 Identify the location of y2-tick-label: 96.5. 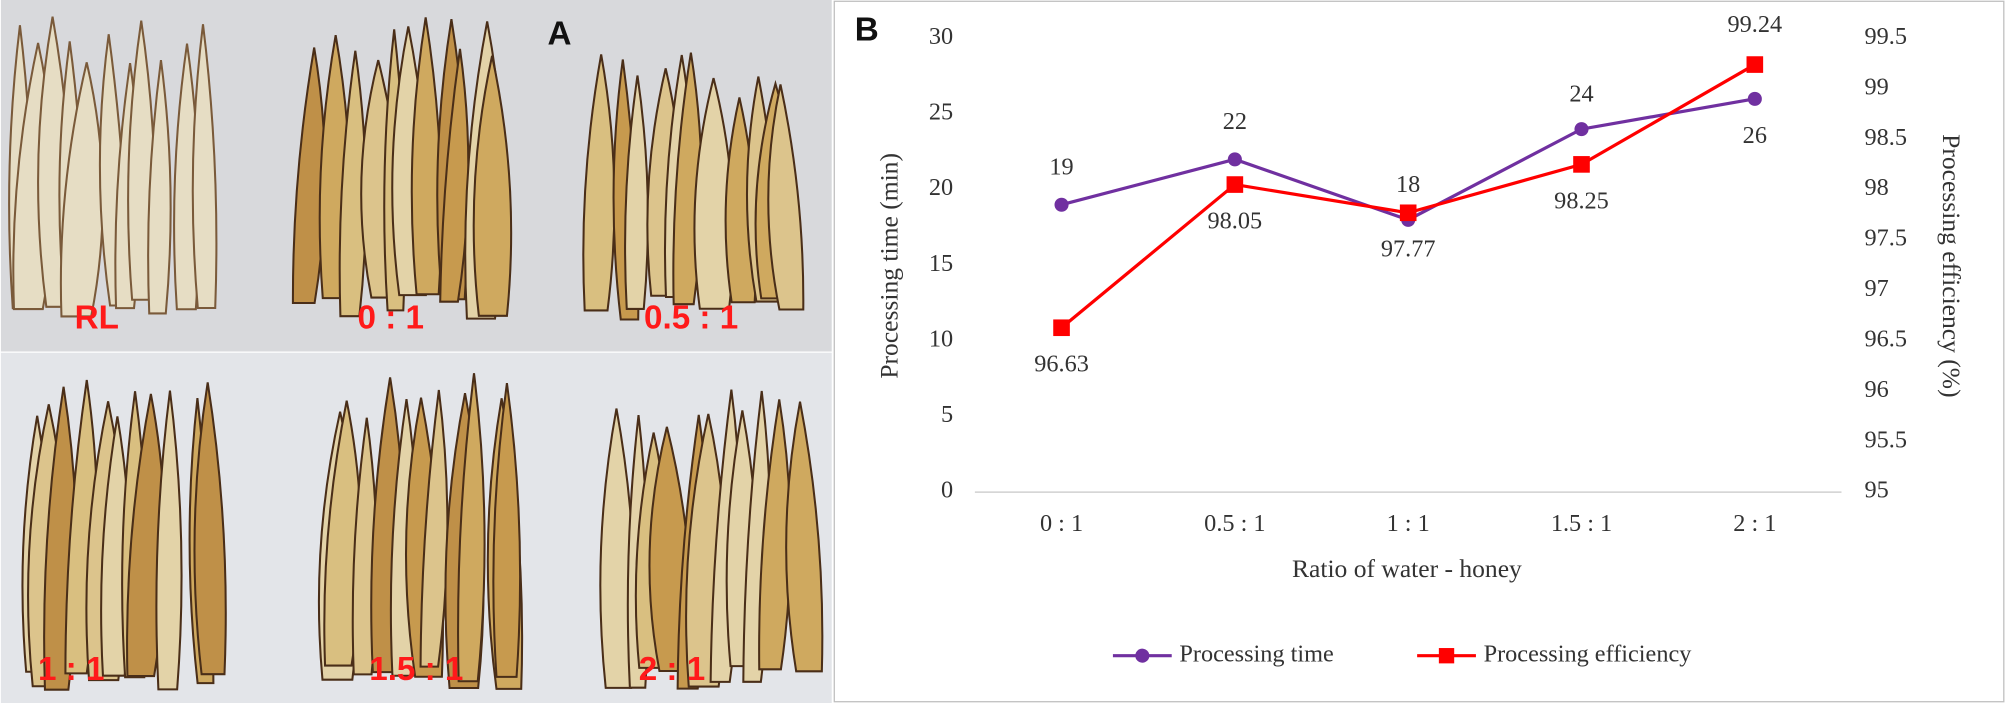
(1885, 338).